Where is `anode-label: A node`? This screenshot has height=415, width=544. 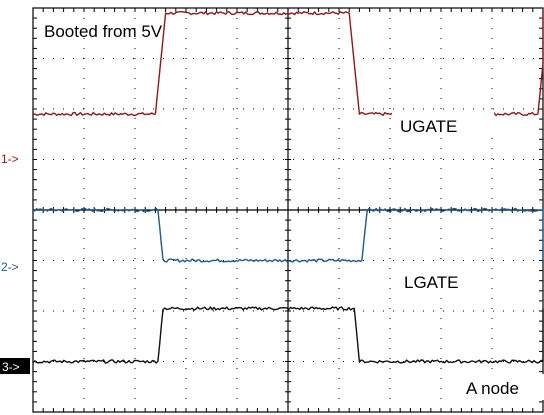 anode-label: A node is located at coordinates (492, 388).